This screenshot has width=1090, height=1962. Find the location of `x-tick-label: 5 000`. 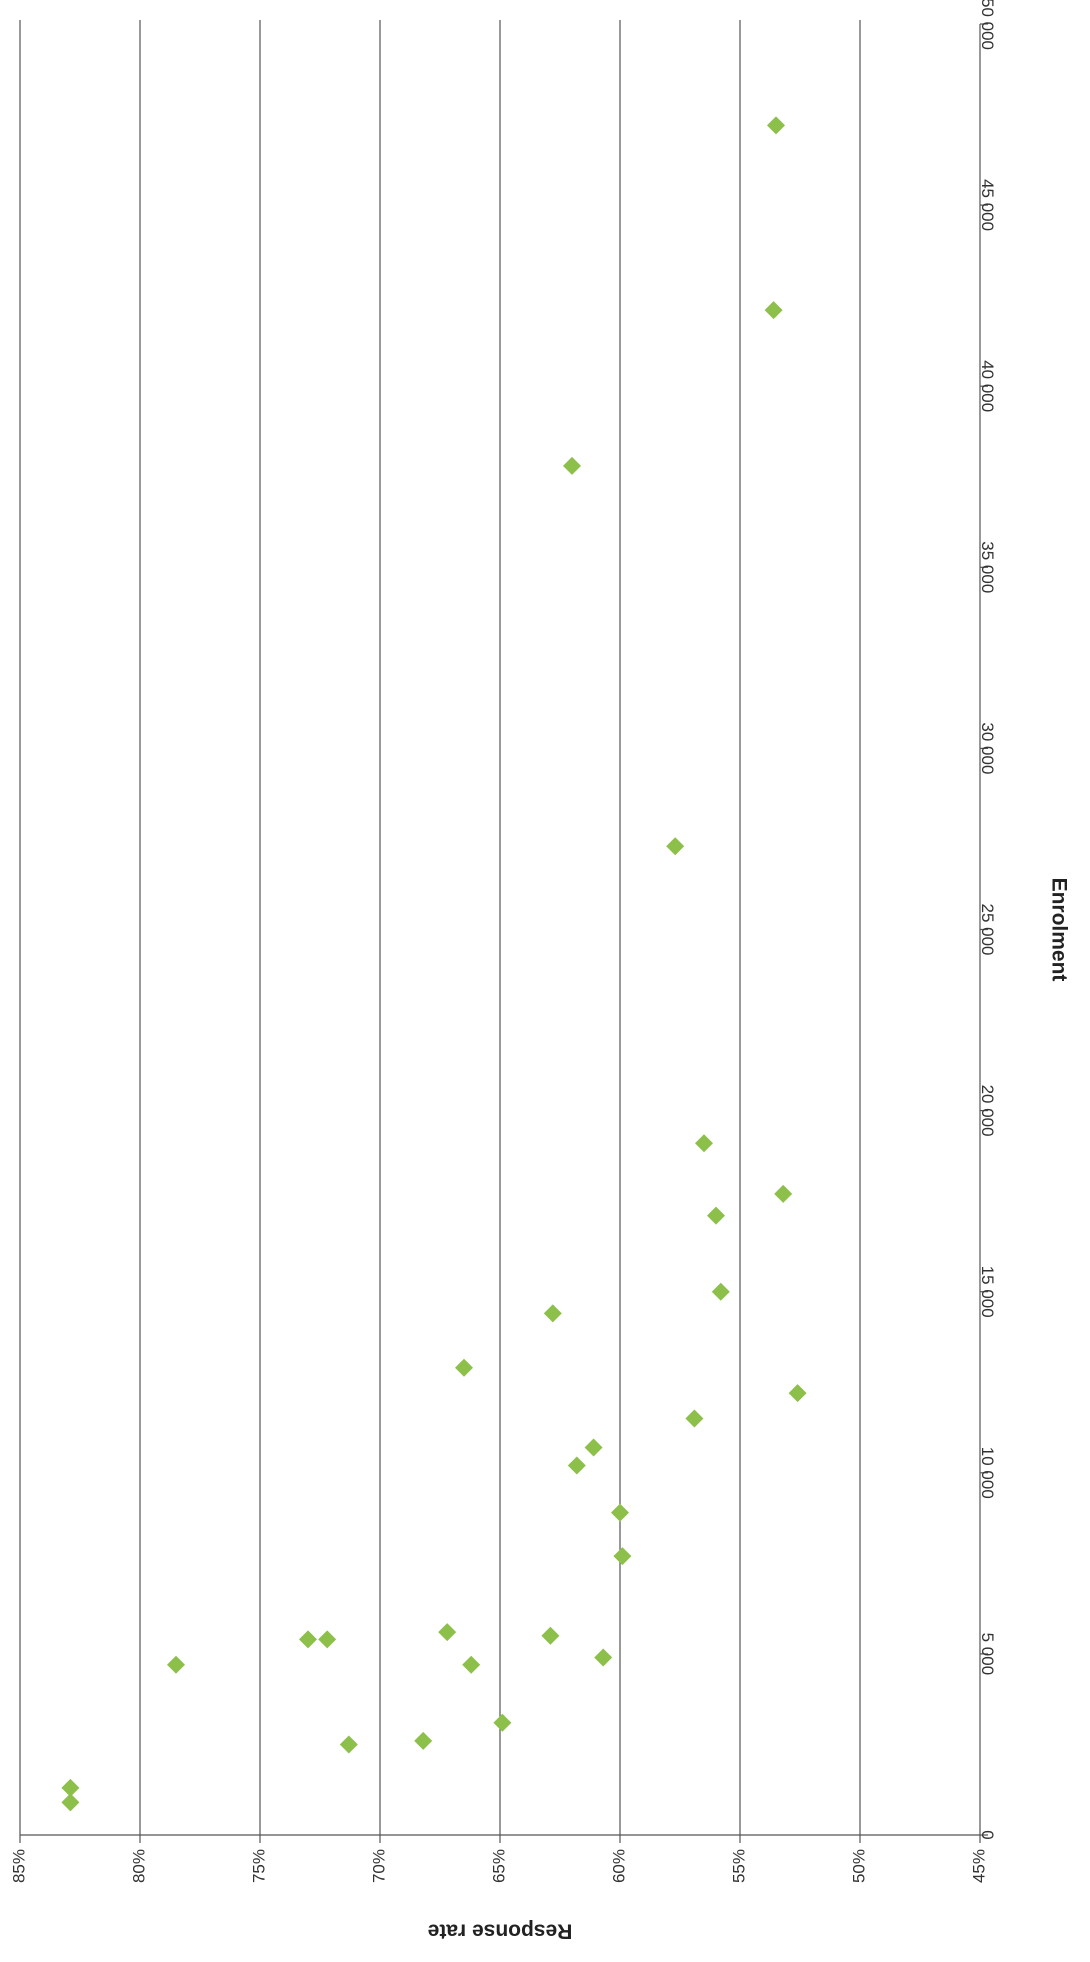

x-tick-label: 5 000 is located at coordinates (987, 1654).